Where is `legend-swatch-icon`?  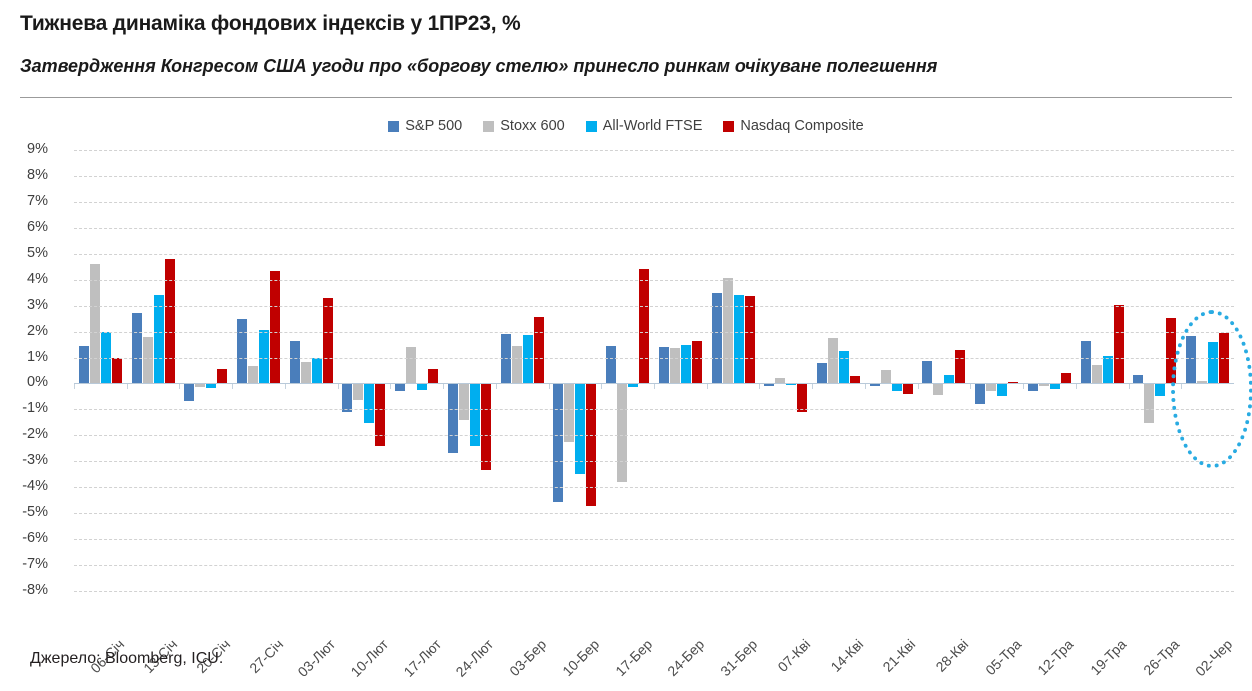
legend-swatch-icon is located at coordinates (489, 126).